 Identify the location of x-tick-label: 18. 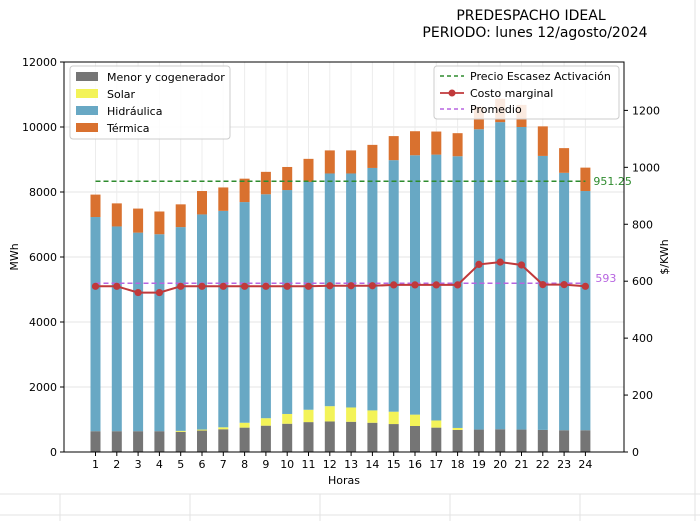
(458, 464).